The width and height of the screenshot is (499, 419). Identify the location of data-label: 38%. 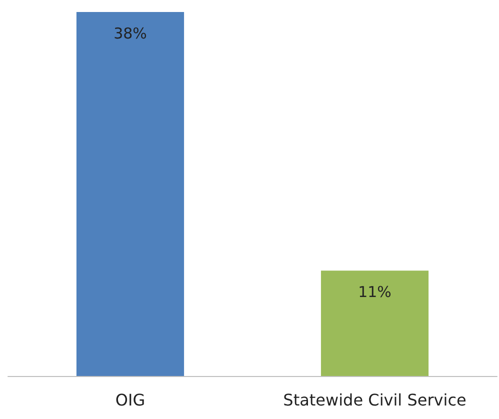
(130, 33).